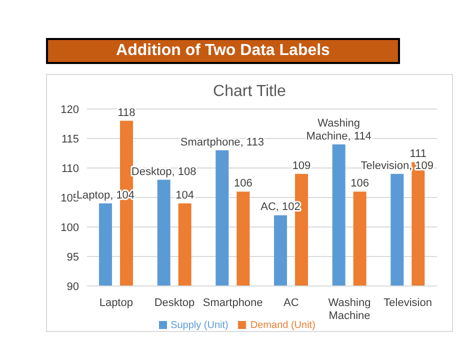 This screenshot has width=474, height=337. What do you see at coordinates (185, 195) in the screenshot?
I see `data-label: 104` at bounding box center [185, 195].